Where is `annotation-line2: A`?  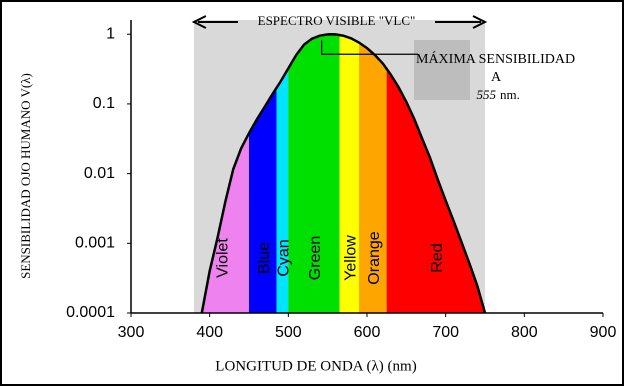
annotation-line2: A is located at coordinates (496, 77).